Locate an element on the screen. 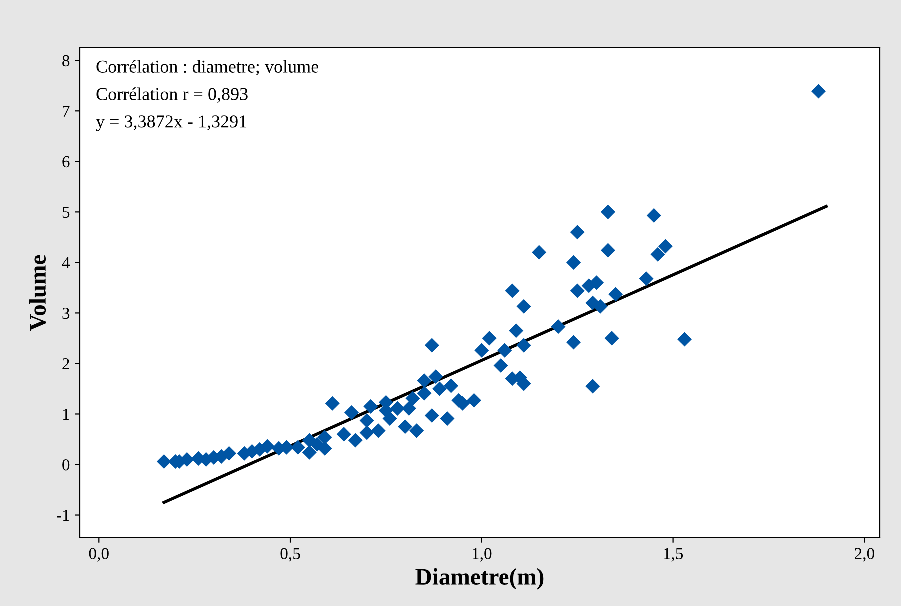 This screenshot has height=606, width=901. x-tick-label: 1,5 is located at coordinates (674, 555).